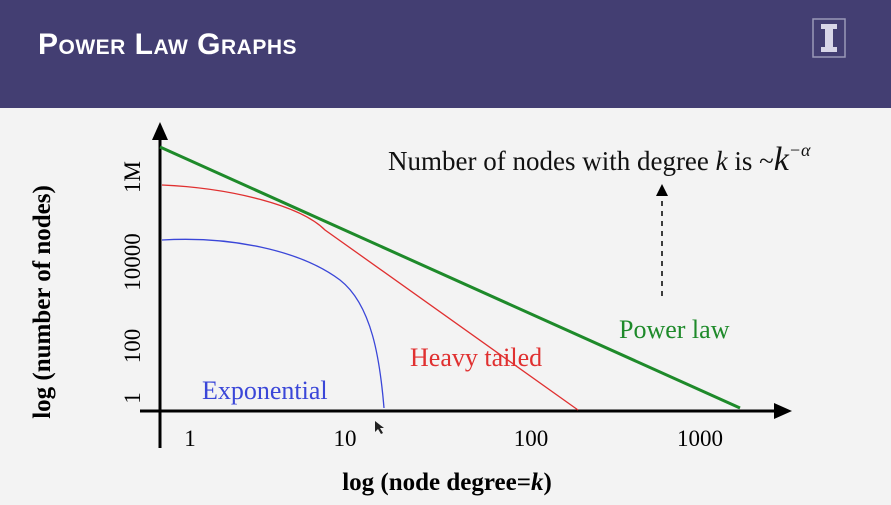 This screenshot has width=891, height=505. Describe the element at coordinates (265, 390) in the screenshot. I see `series-label-exponential: Exponential` at that location.